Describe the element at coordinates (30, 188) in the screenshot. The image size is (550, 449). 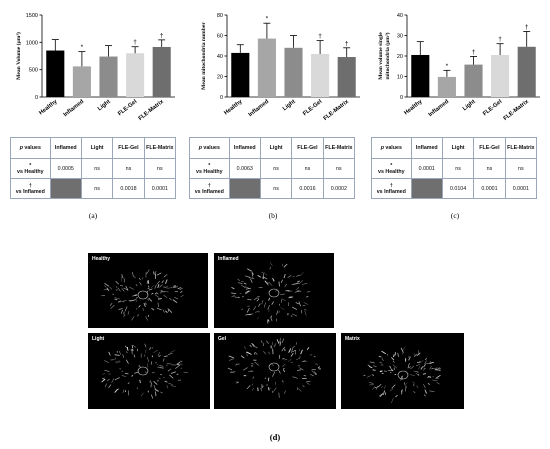
I see `table-row-label: † vs Inflamed` at that location.